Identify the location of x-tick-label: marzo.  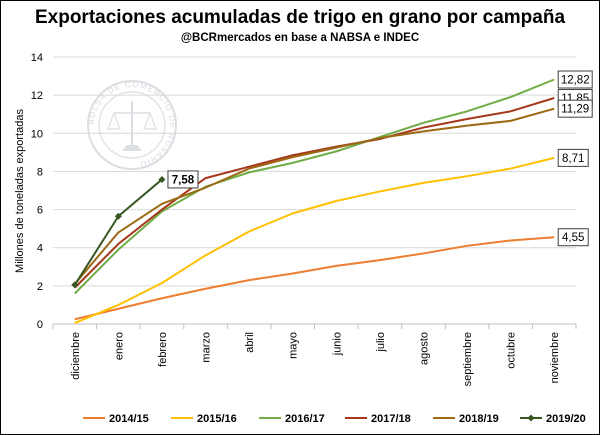
(207, 347).